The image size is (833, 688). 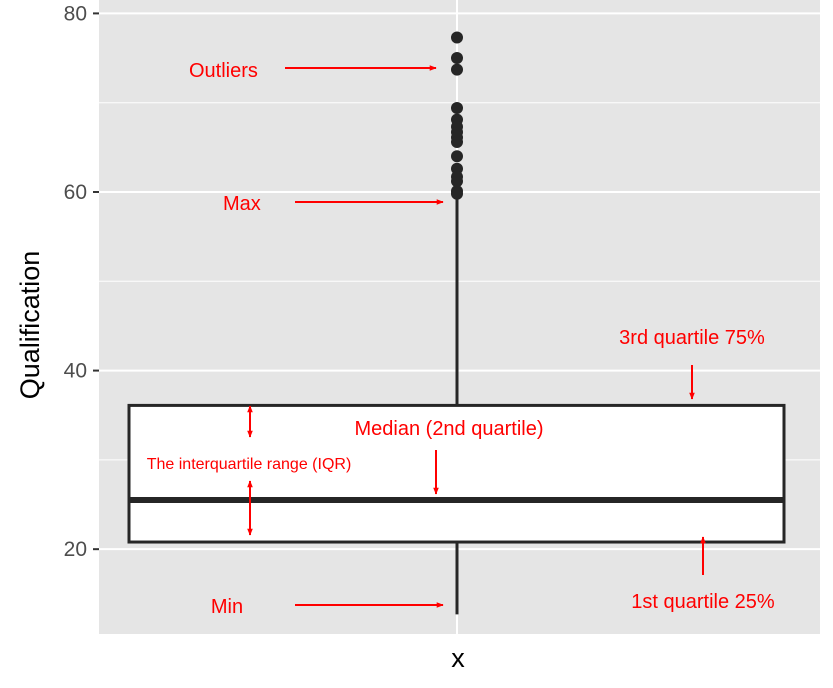 What do you see at coordinates (81, 281) in the screenshot?
I see `y-axis: 20 40 60 80` at bounding box center [81, 281].